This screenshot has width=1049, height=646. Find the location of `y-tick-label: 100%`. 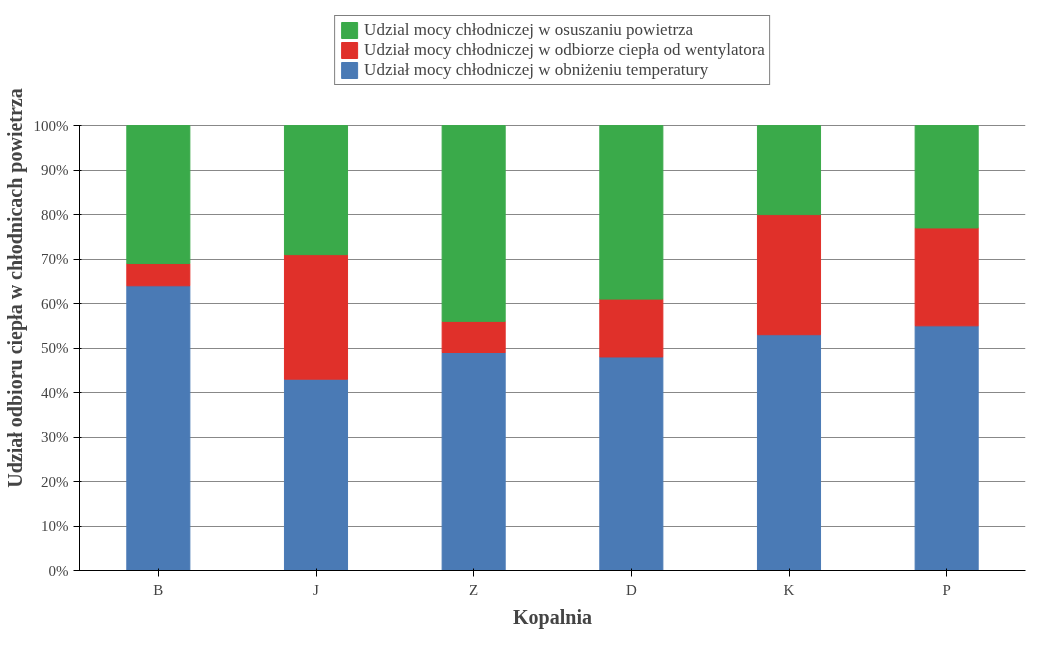

y-tick-label: 100% is located at coordinates (51, 125).